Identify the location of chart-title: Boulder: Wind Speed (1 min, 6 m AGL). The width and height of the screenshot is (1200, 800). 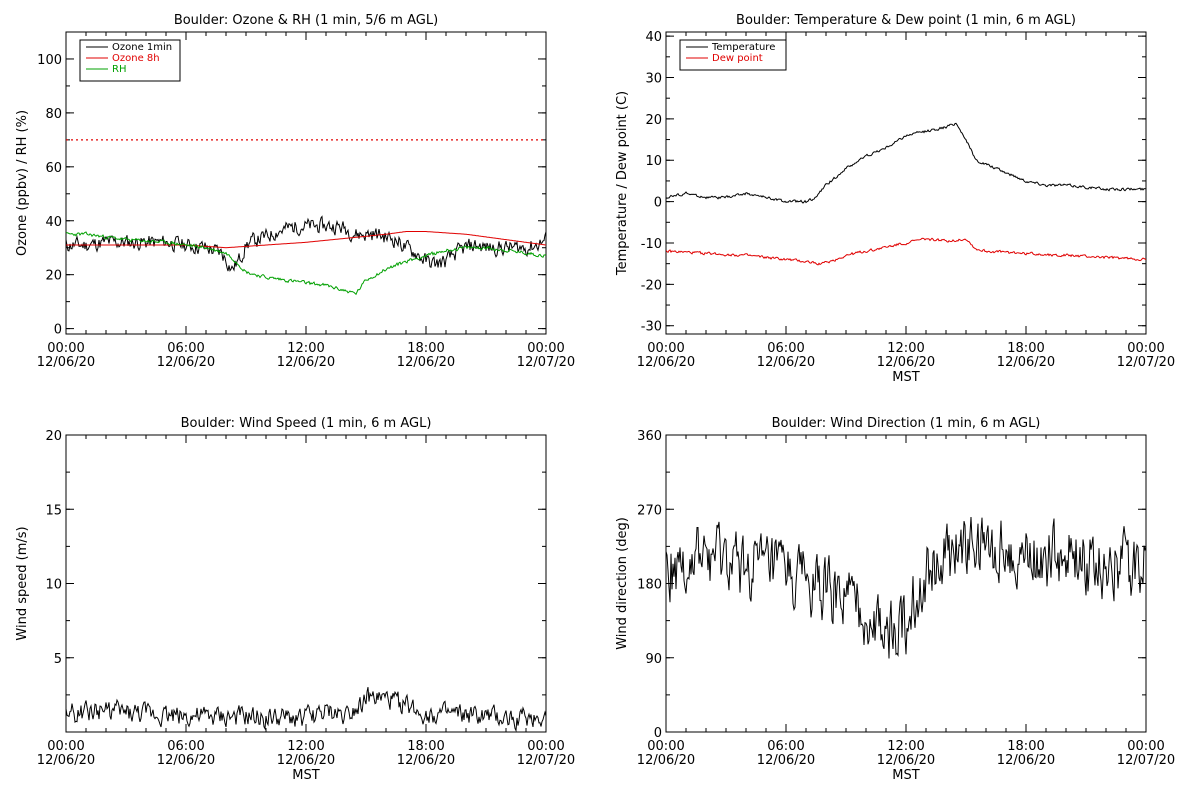
(306, 423).